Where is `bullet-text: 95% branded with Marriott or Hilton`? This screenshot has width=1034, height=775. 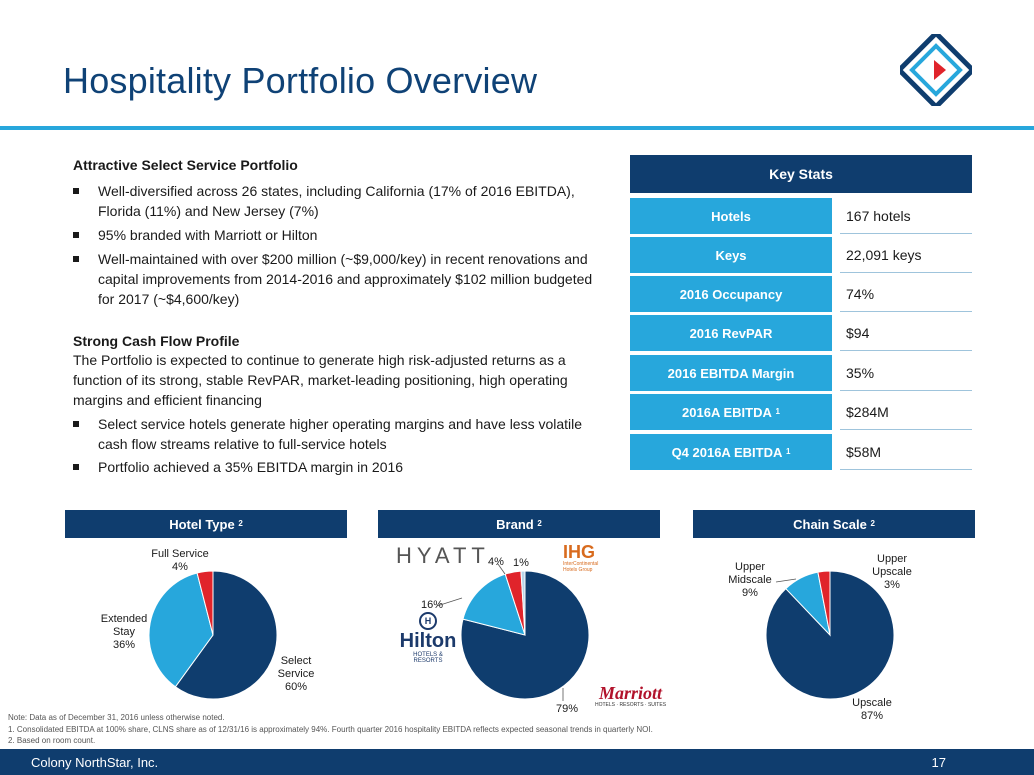 bullet-text: 95% branded with Marriott or Hilton is located at coordinates (208, 235).